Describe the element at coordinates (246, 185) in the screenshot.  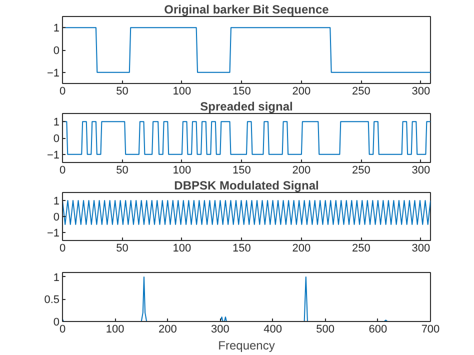
I see `chart-title: DBPSK Modulated Signal` at that location.